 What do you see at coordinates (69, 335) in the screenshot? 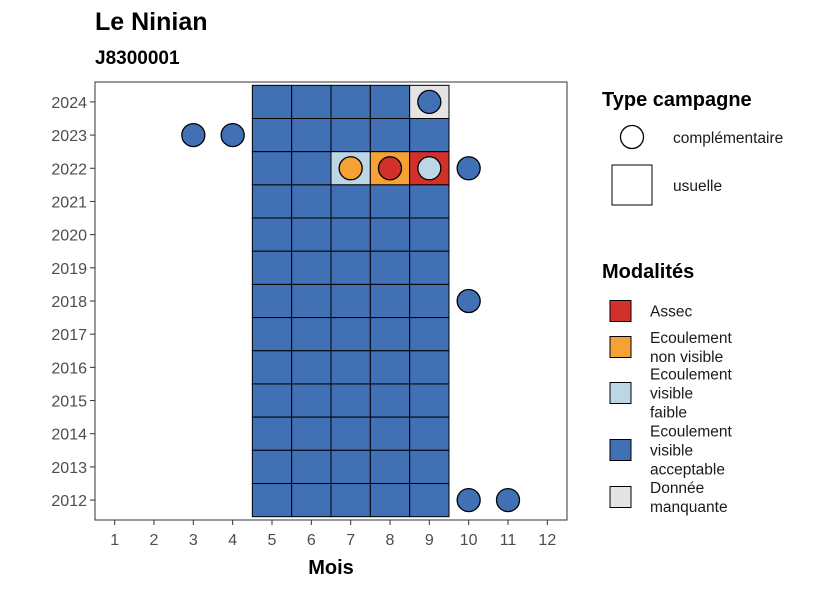
I see `y-tick-label-2017: 2017` at bounding box center [69, 335].